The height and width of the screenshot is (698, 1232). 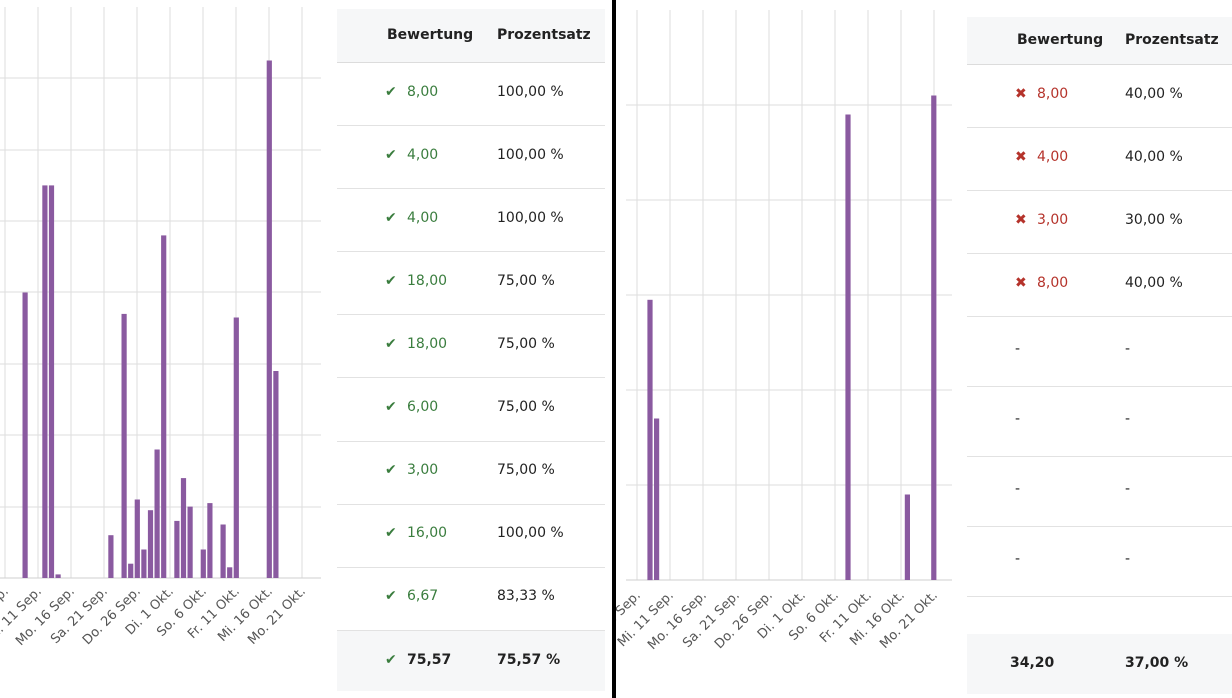 I want to click on percent-cell: 40,00 %, so click(x=1154, y=93).